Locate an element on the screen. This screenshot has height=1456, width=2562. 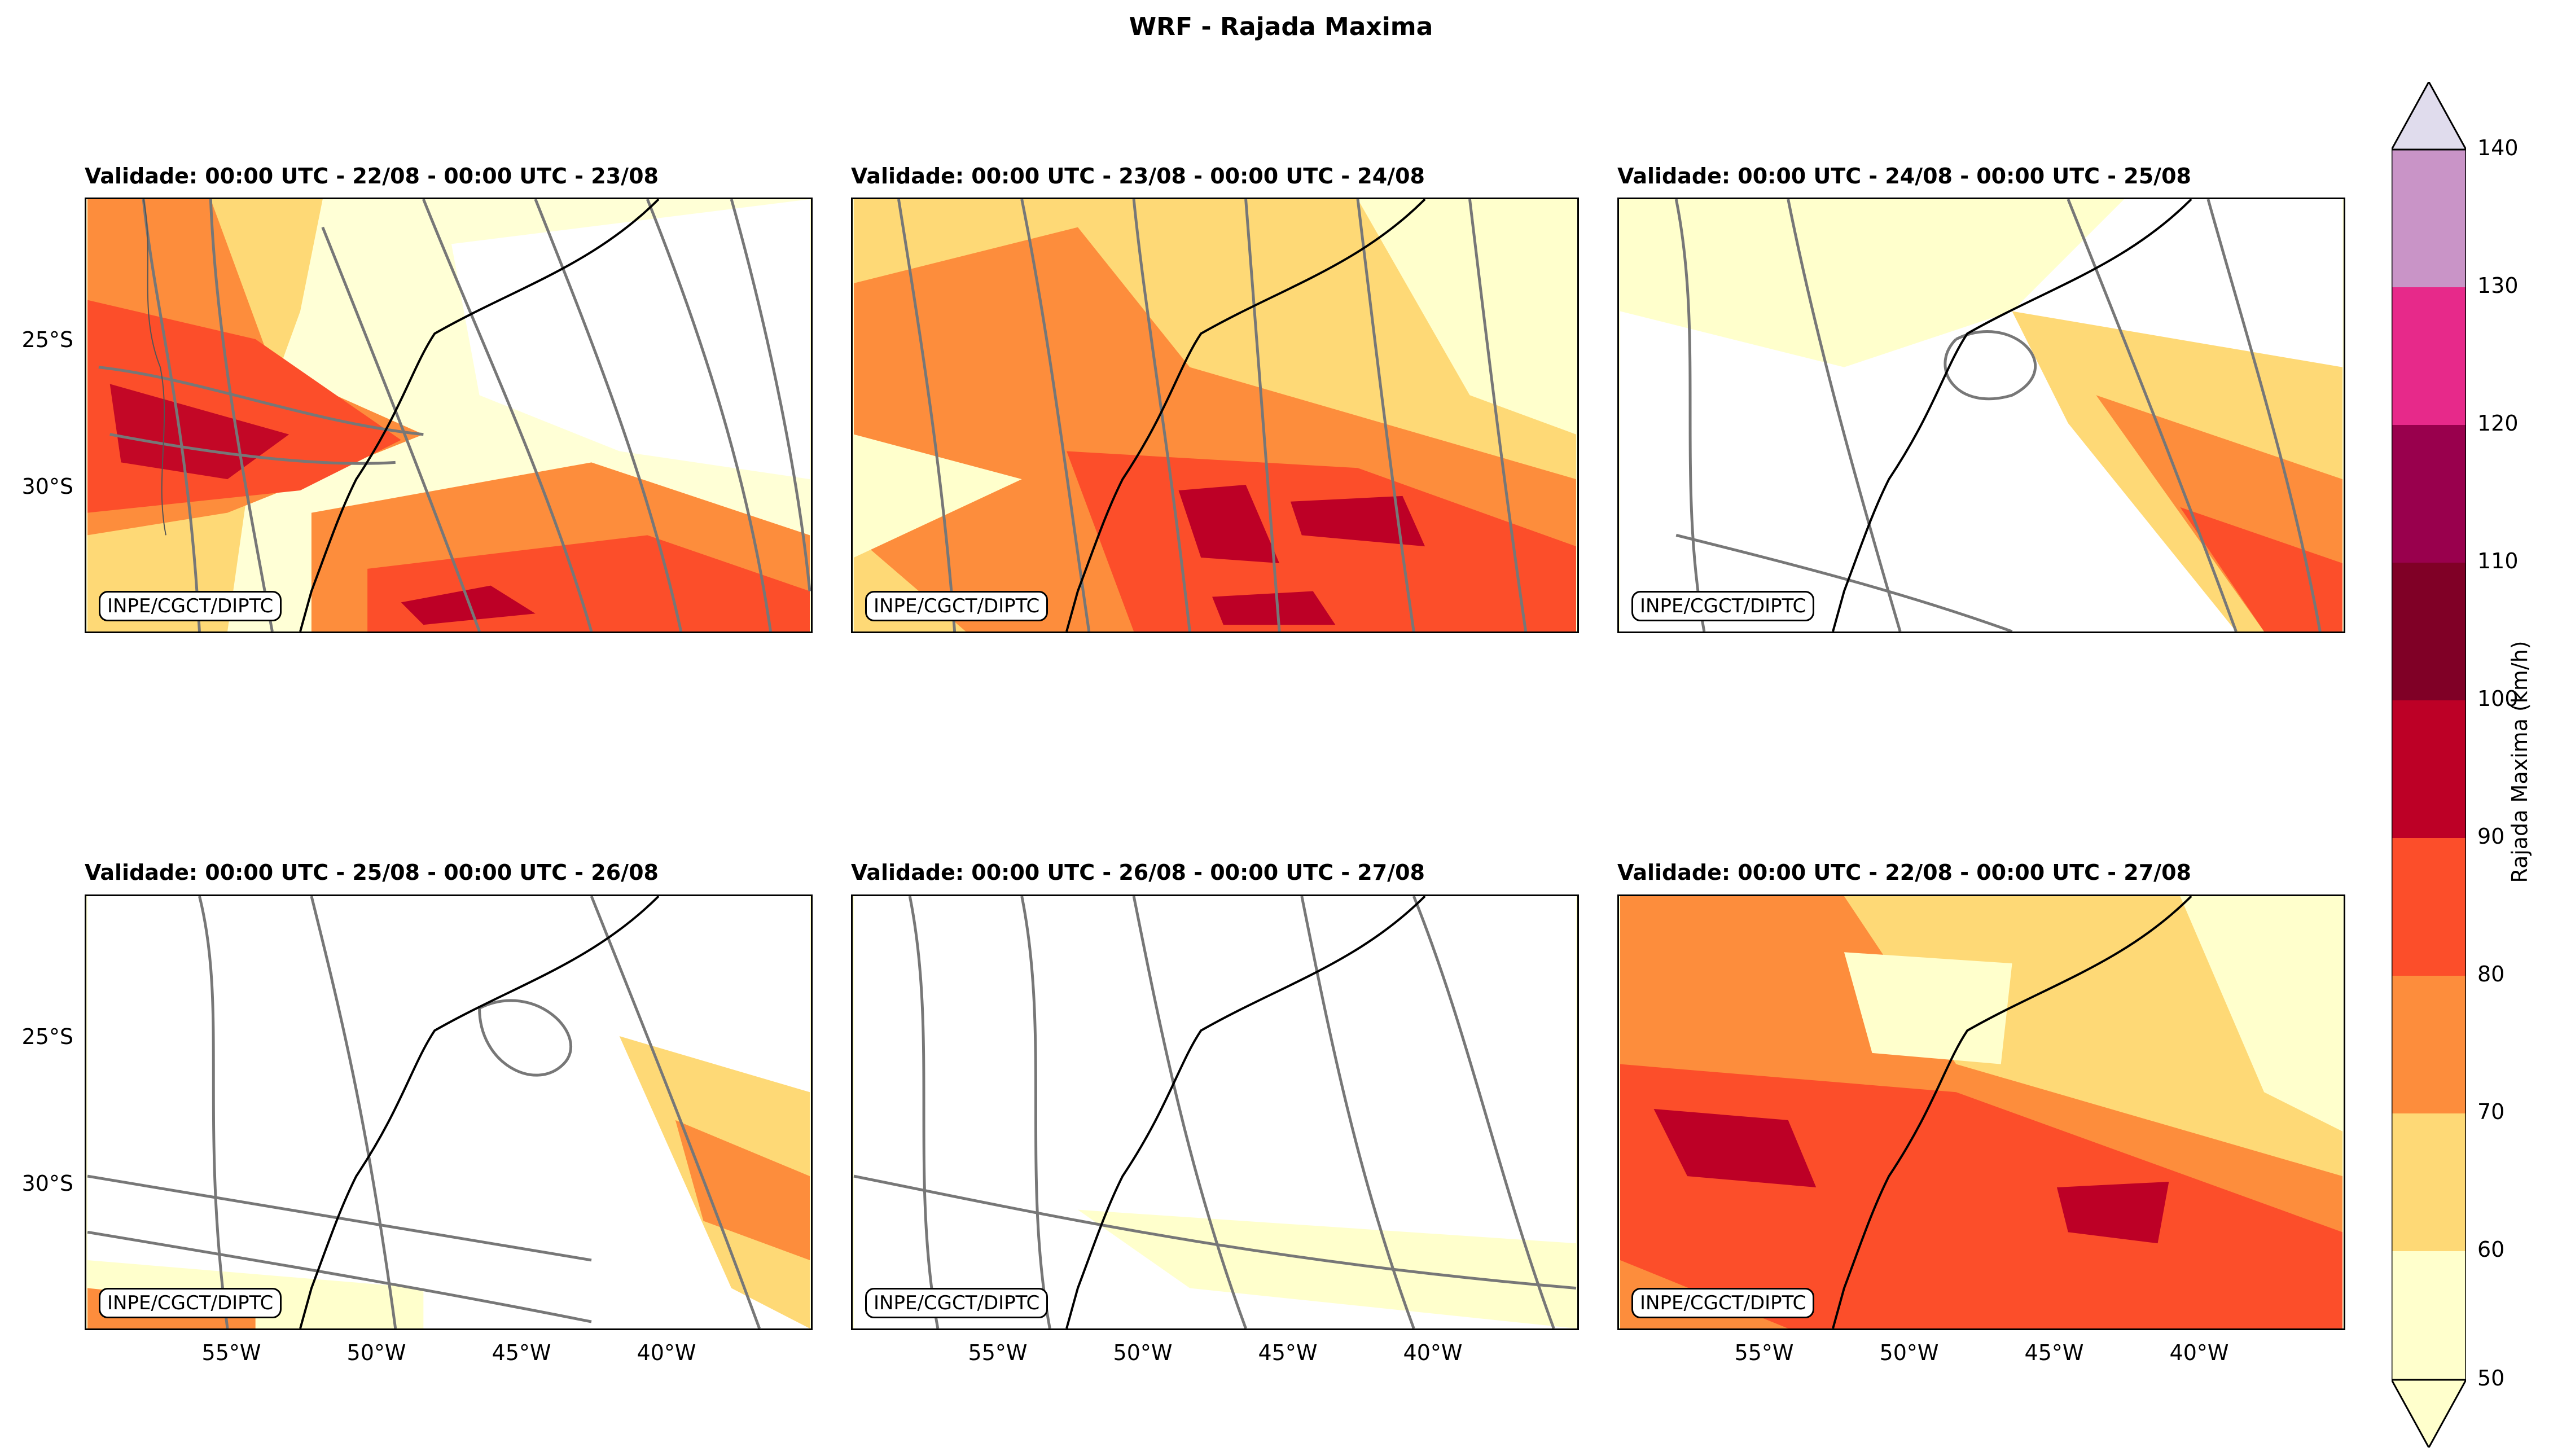
colorbar-tick-50: 50 is located at coordinates (2491, 1378).